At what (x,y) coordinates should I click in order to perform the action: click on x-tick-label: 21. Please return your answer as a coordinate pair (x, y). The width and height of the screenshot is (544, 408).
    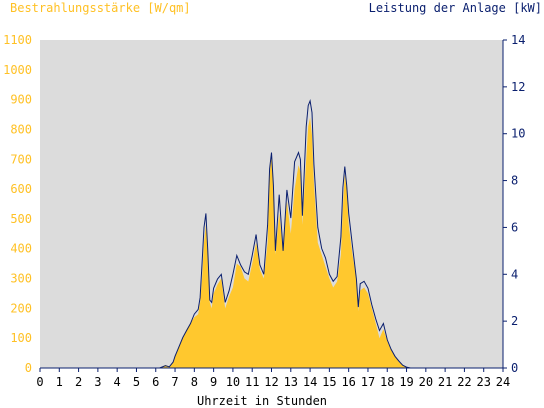
    Looking at the image, I should click on (445, 382).